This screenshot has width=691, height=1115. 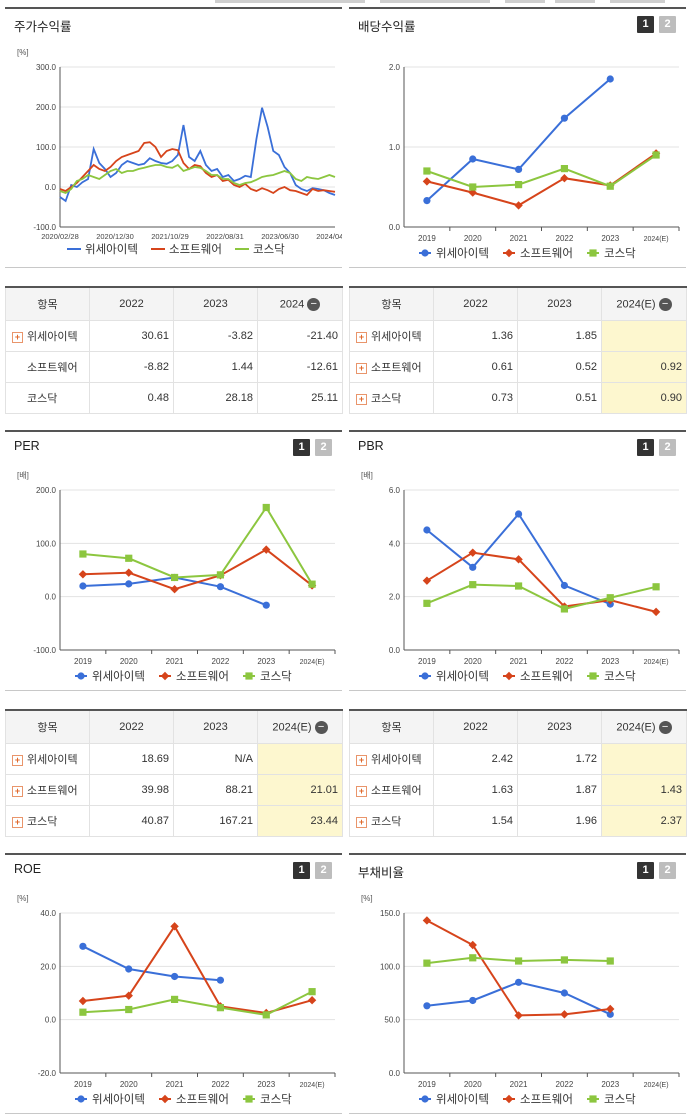 I want to click on x-tick-label: 2024(E), so click(x=656, y=1085).